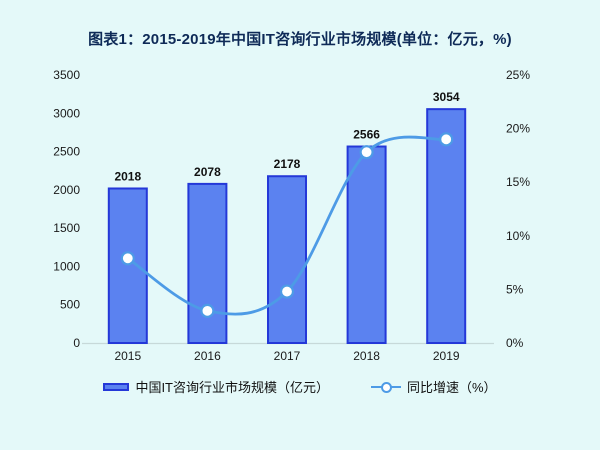 The height and width of the screenshot is (450, 600). What do you see at coordinates (287, 164) in the screenshot?
I see `bar-value-label: 2178` at bounding box center [287, 164].